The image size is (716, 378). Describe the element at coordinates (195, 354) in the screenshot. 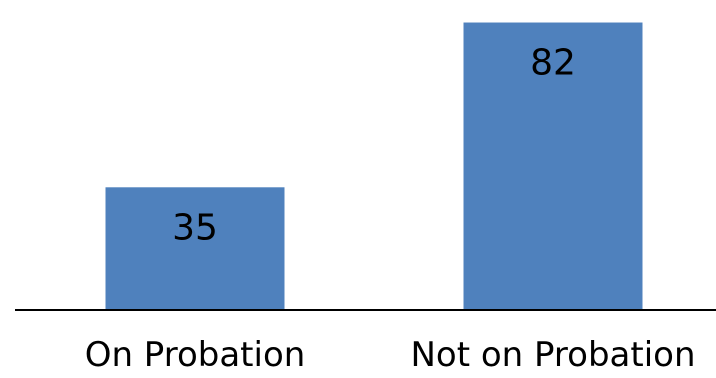

I see `category-label-0: On Probation` at that location.